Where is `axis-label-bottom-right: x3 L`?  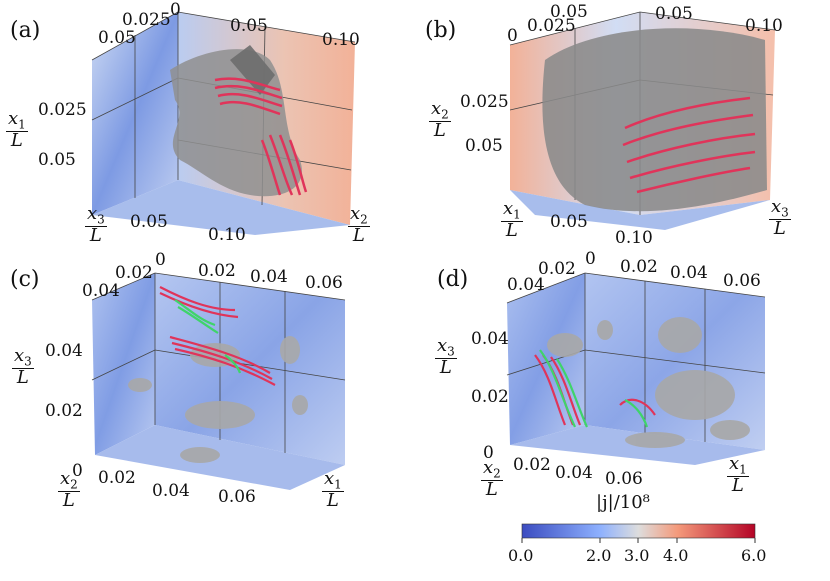 axis-label-bottom-right: x3 L is located at coordinates (780, 218).